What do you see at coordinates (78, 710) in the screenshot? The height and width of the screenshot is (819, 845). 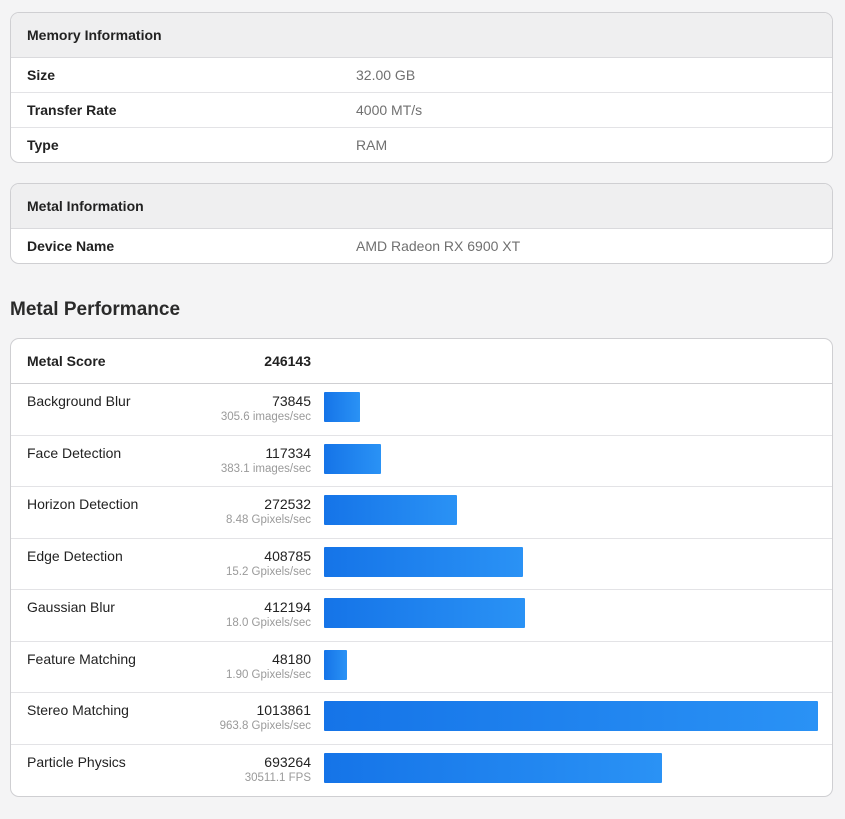 I see `test-name: Stereo Matching` at bounding box center [78, 710].